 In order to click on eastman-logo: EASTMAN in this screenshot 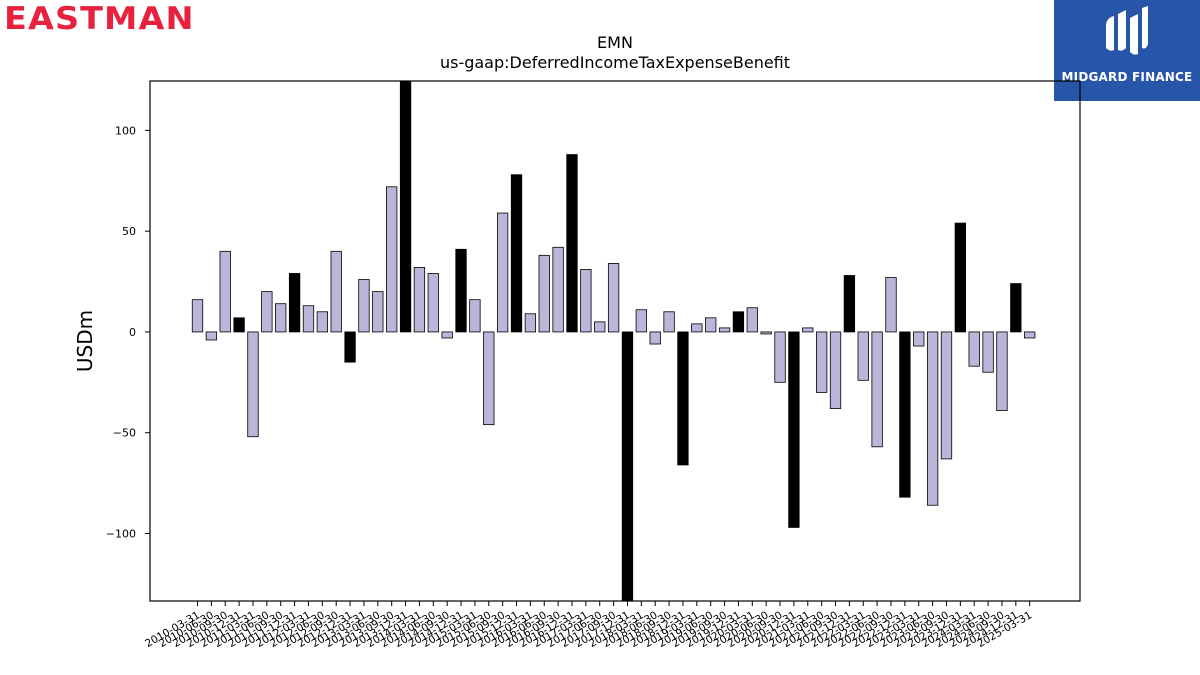, I will do `click(99, 19)`.